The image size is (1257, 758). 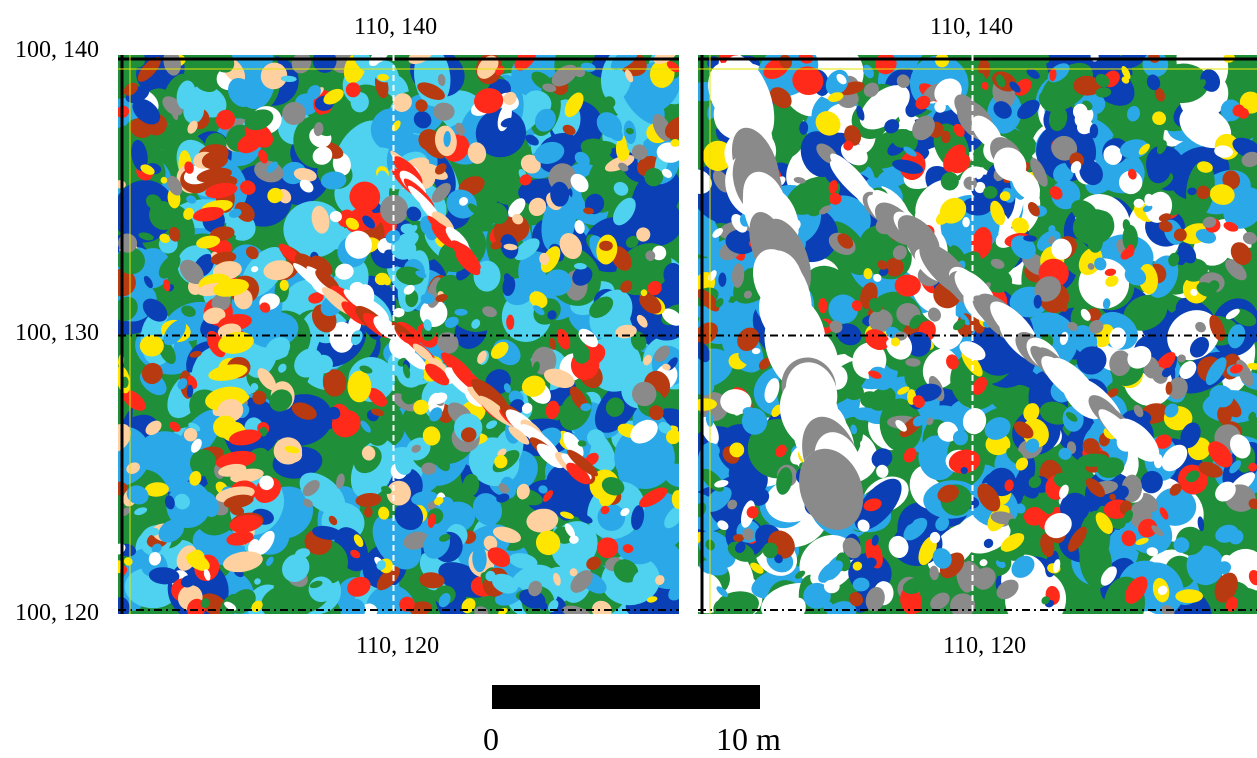 I want to click on linear-feature, so click(x=550, y=456).